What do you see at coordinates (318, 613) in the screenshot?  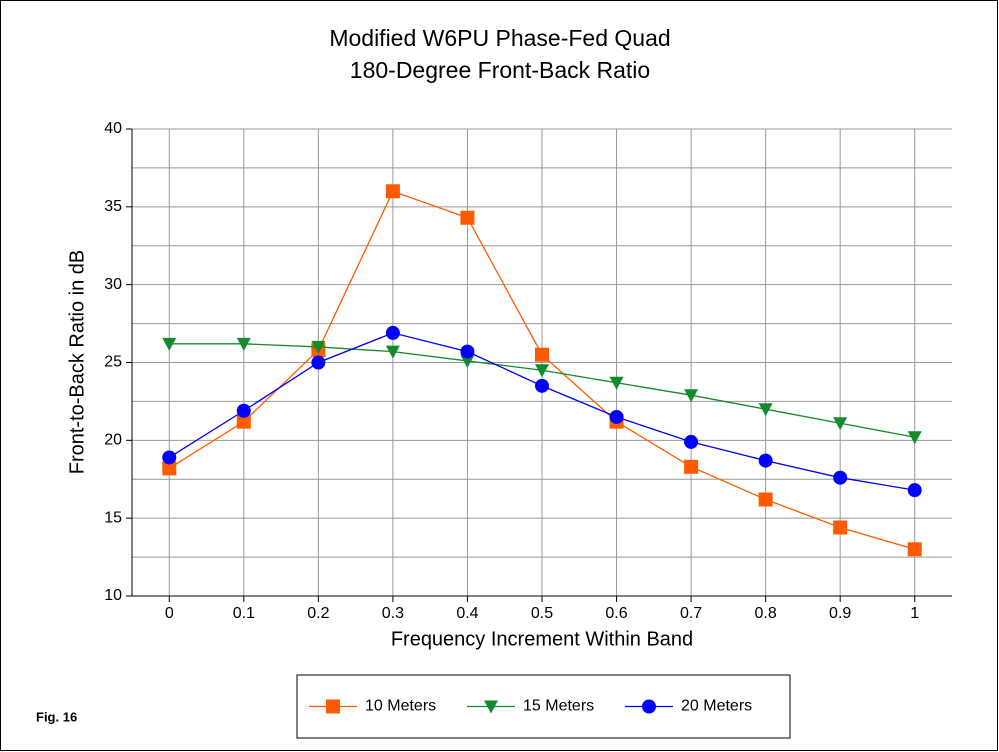 I see `x-tick-label: 0.2` at bounding box center [318, 613].